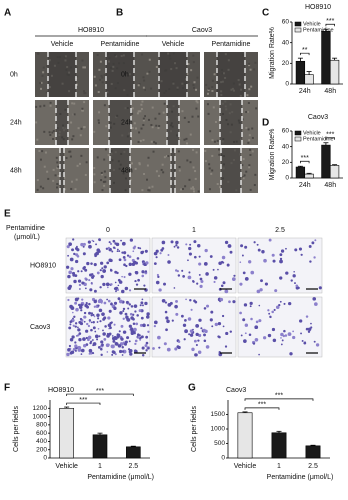 The height and width of the screenshot is (500, 348). Describe the element at coordinates (330, 25) in the screenshot. I see `significance-bracket` at that location.